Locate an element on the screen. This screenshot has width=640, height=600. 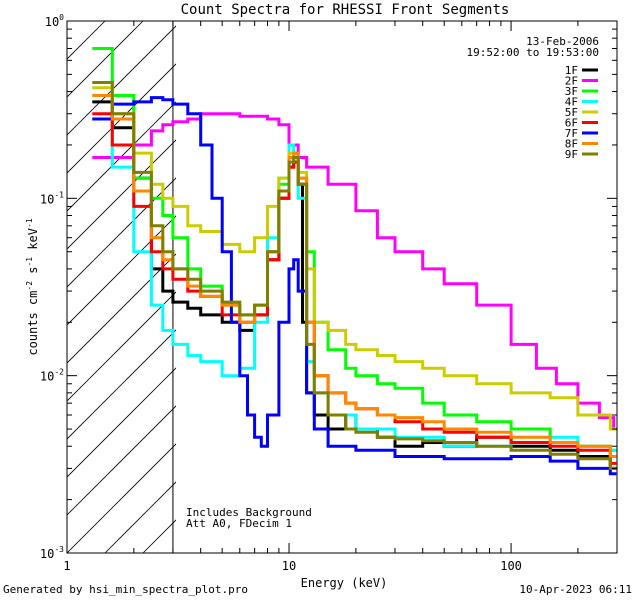
chart-title: Count Spectra for RHESSI Front Segments is located at coordinates (345, 10).